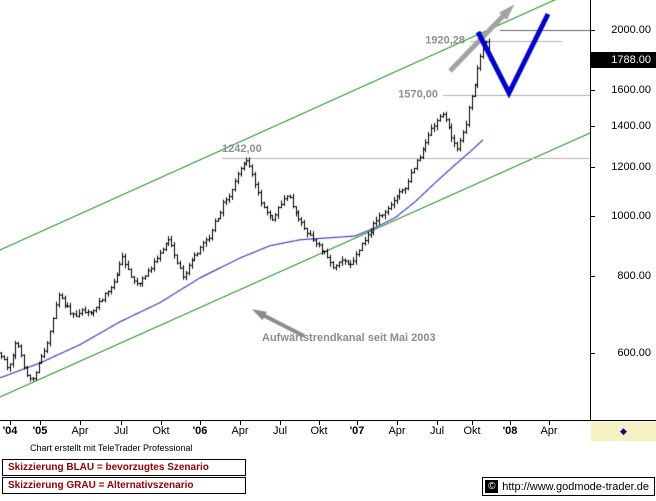 The image size is (656, 501). Describe the element at coordinates (631, 125) in the screenshot. I see `y-axis-label: 1400.00` at that location.